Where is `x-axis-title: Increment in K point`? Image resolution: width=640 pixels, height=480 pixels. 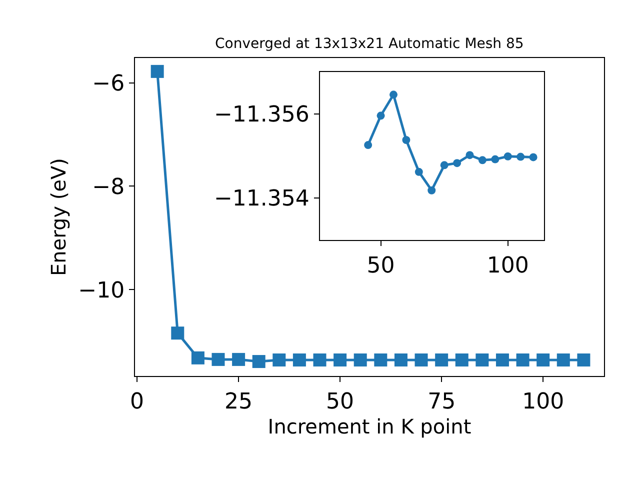
x-axis-title: Increment in K point is located at coordinates (370, 426).